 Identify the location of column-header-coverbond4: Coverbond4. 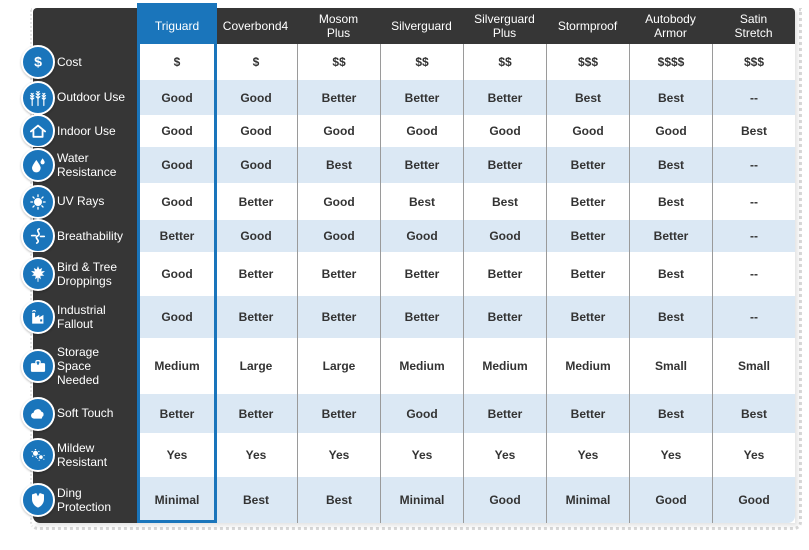
(255, 26).